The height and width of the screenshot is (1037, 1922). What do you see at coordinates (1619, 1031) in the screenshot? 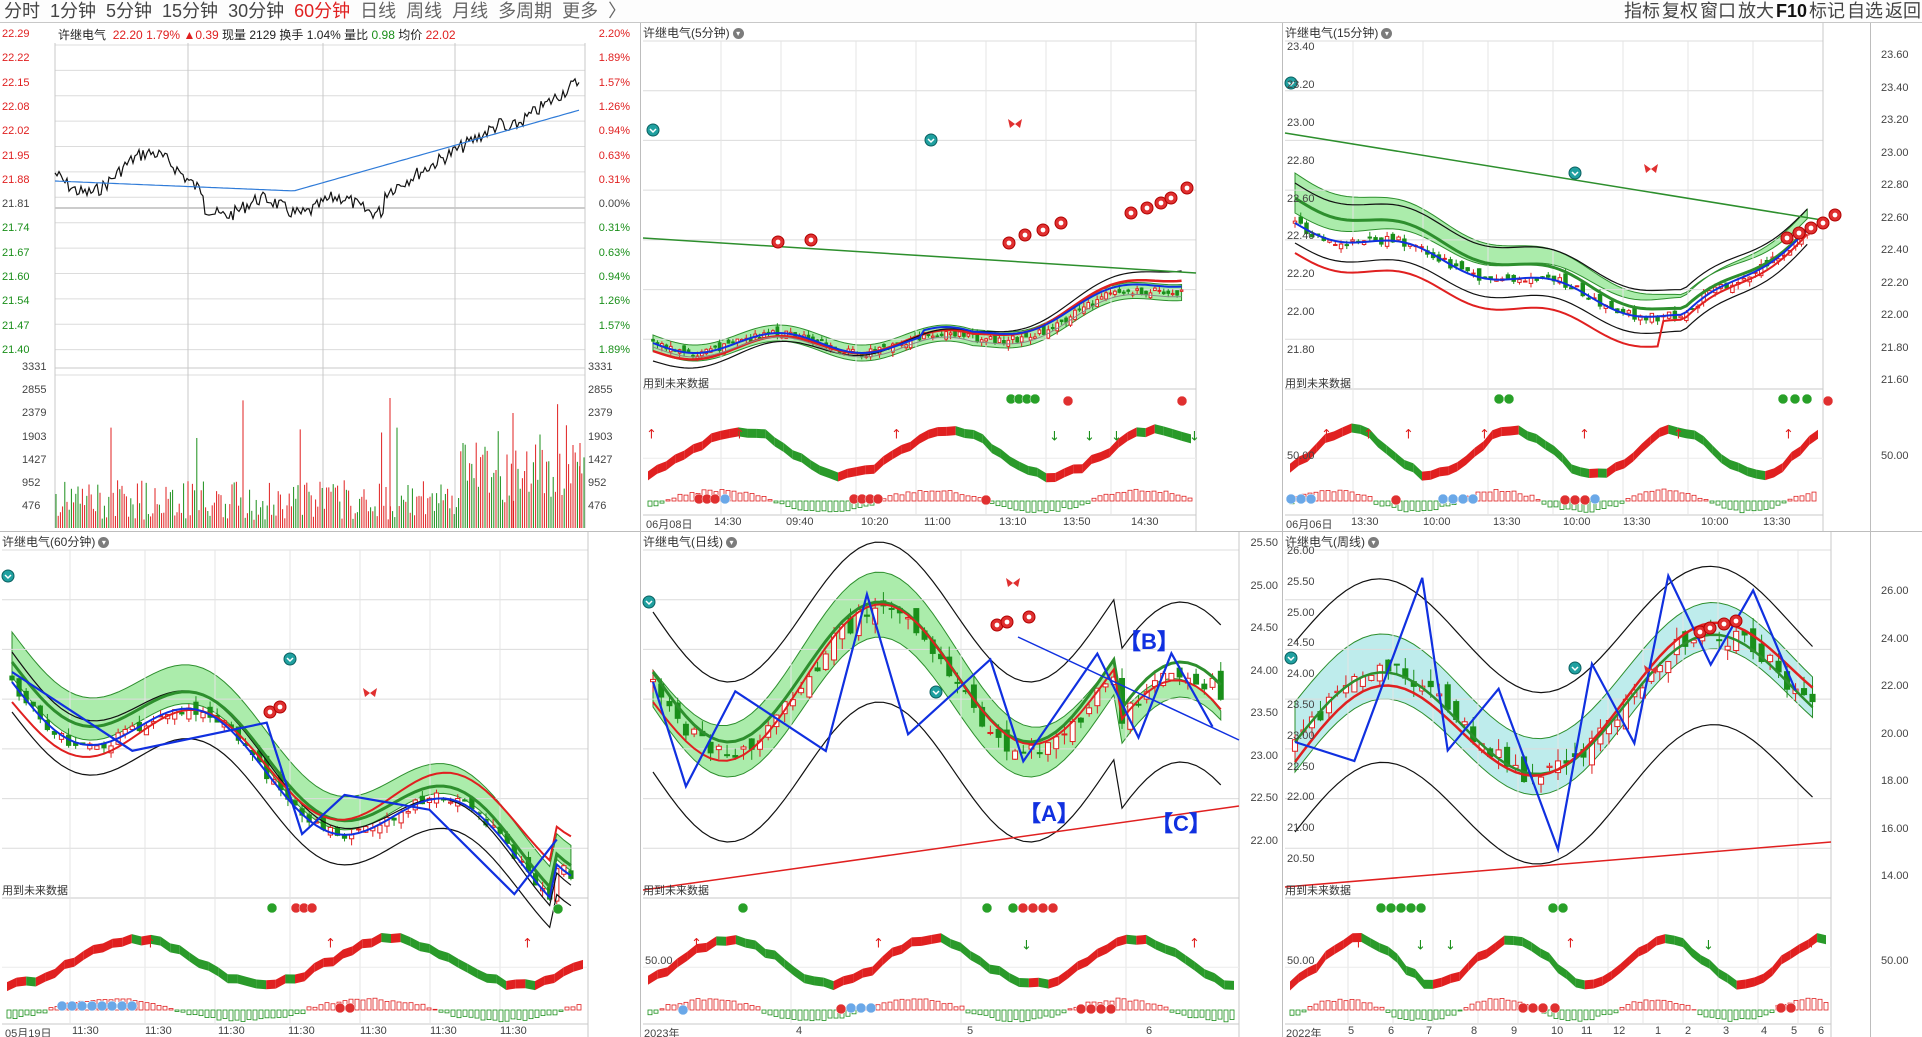
I see `time-label: 12` at bounding box center [1619, 1031].